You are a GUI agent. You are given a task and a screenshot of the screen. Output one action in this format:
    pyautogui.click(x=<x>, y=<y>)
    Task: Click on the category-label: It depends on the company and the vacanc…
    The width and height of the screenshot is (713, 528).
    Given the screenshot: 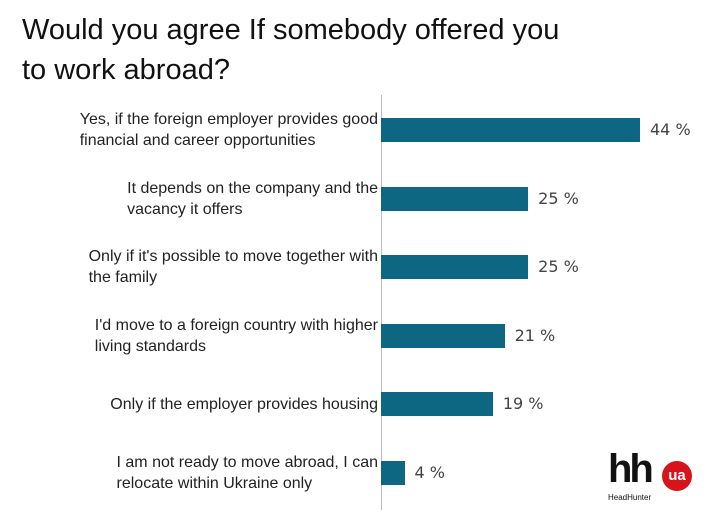 What is the action you would take?
    pyautogui.click(x=252, y=198)
    